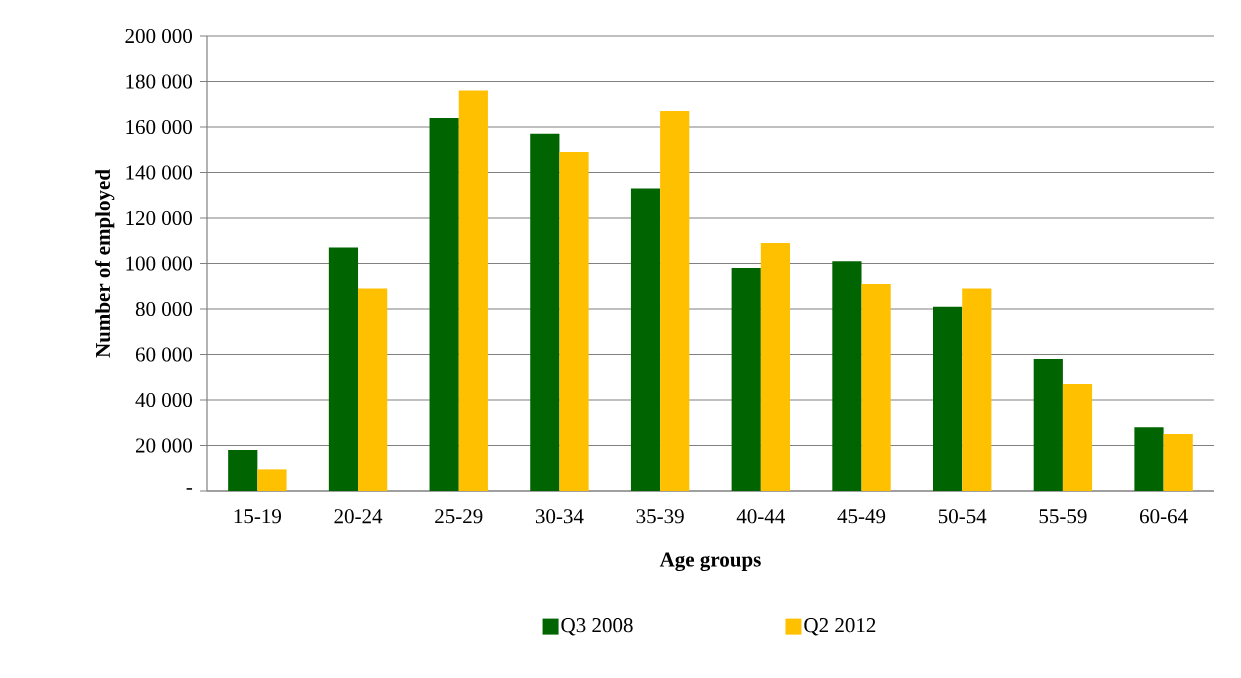  What do you see at coordinates (358, 516) in the screenshot?
I see `x-tick-label: 20-24` at bounding box center [358, 516].